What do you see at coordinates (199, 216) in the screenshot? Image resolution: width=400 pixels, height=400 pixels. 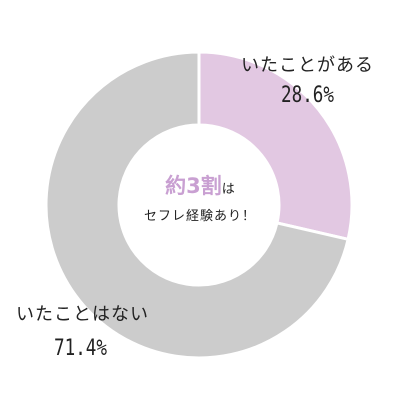 I see `center-line2: セフレ経験あり！` at bounding box center [199, 216].